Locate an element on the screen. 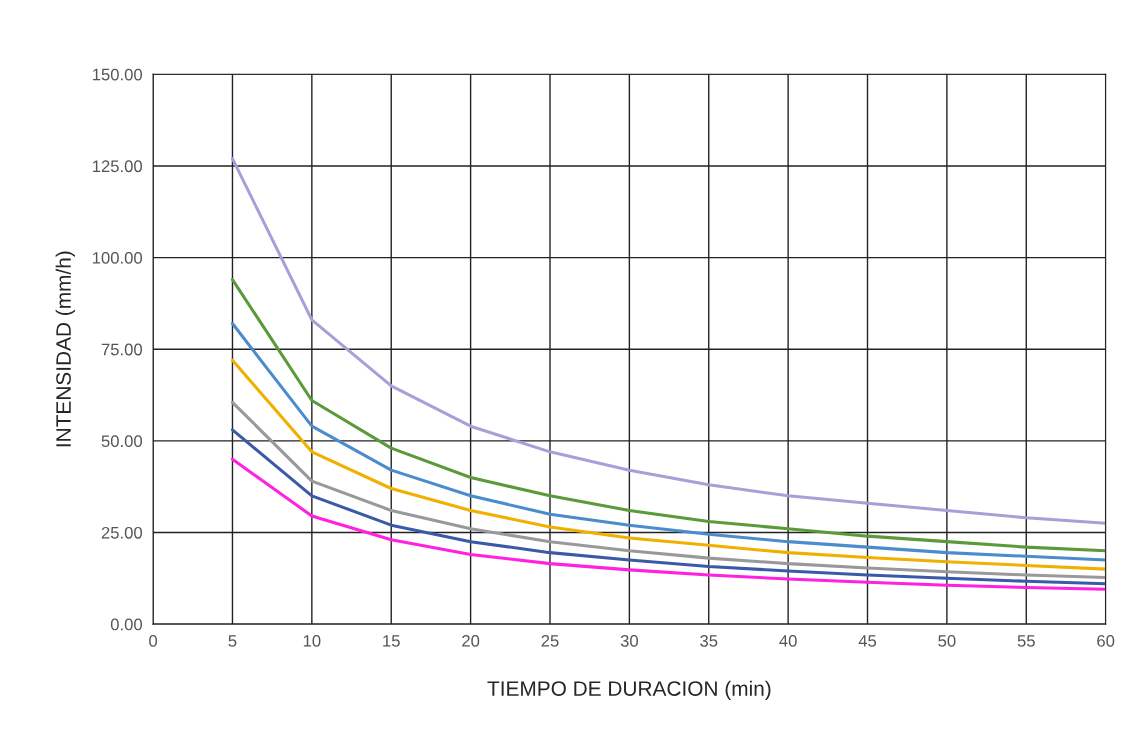 This screenshot has width=1134, height=743. line-series is located at coordinates (668, 524).